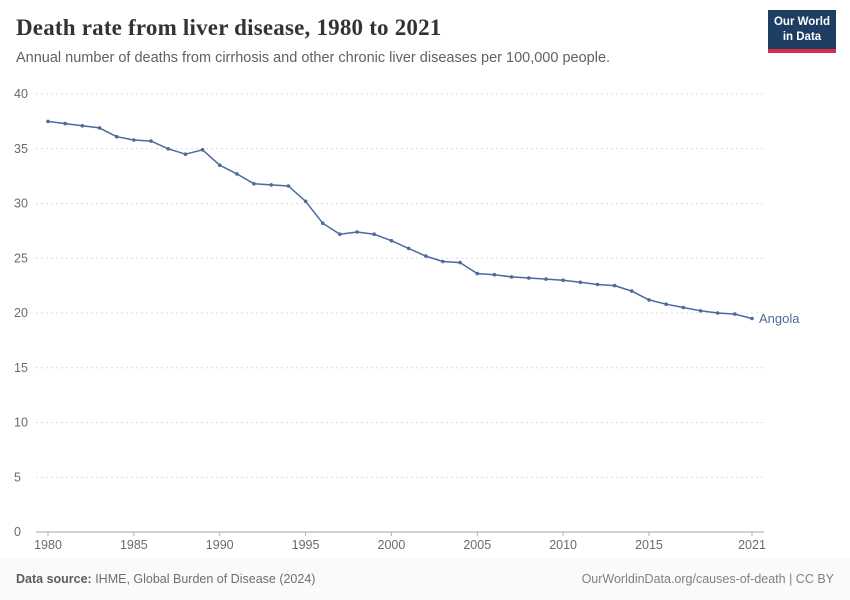  Describe the element at coordinates (21, 204) in the screenshot. I see `y-axis-tick-label: 30` at that location.